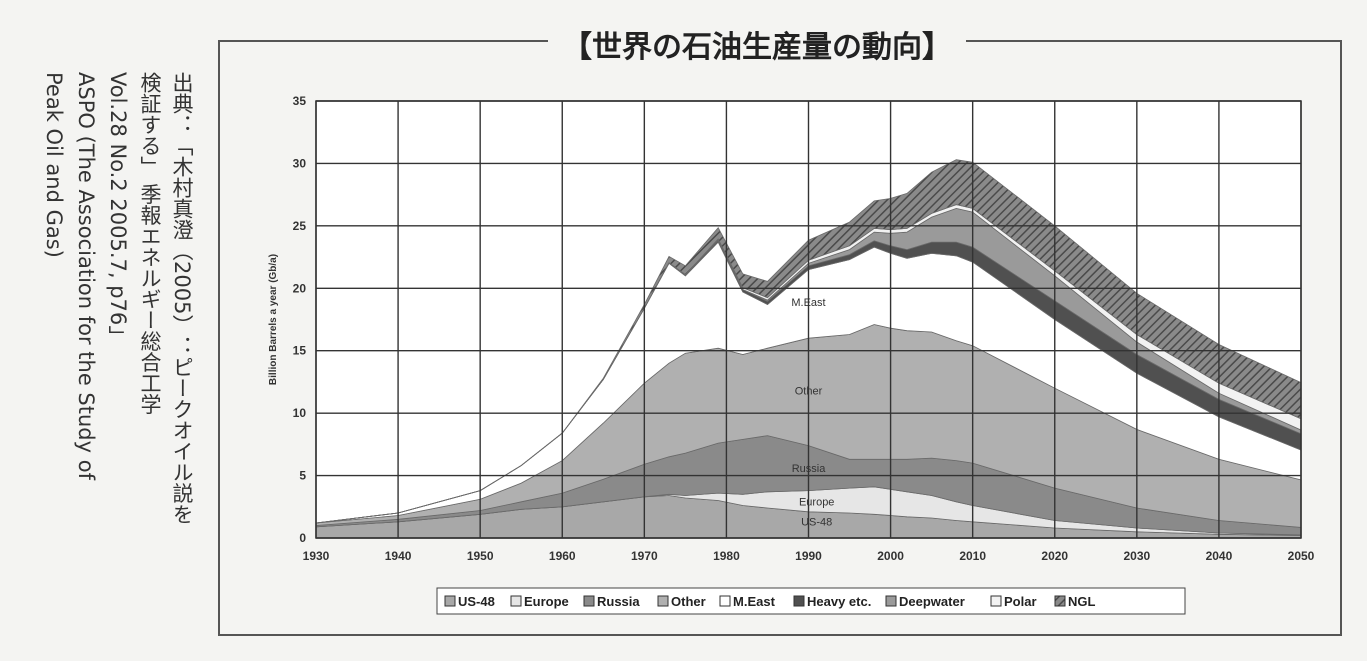 The image size is (1367, 661). I want to click on source-line-5: Peak Oil and Gas), so click(54, 165).